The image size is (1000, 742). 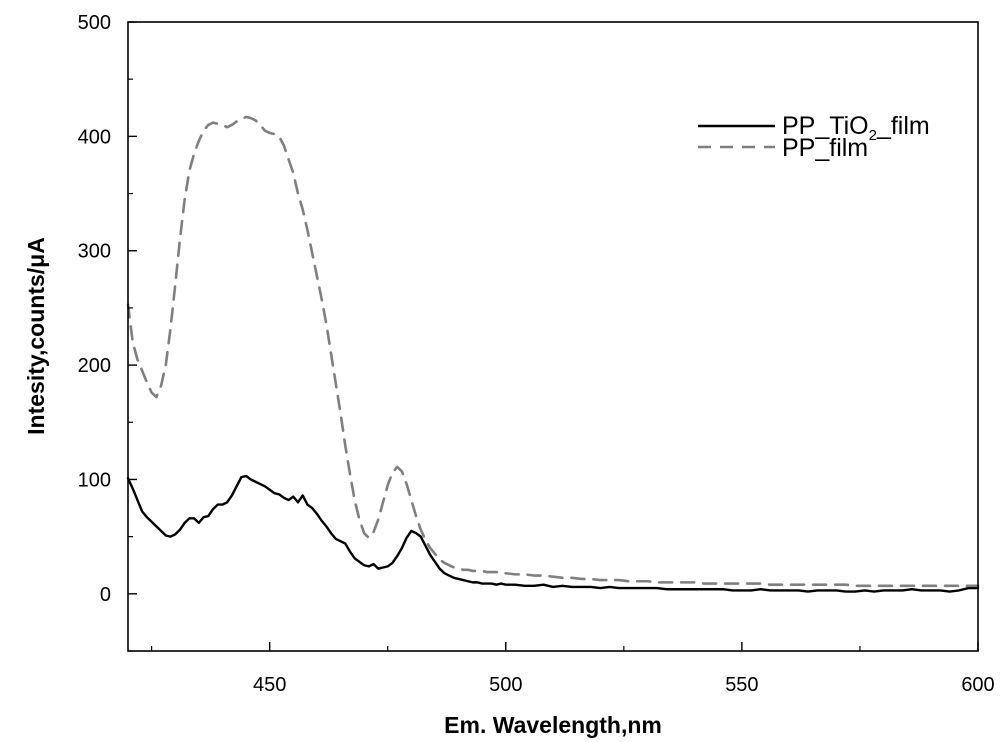 I want to click on series-line-pp-tio2-film, so click(x=553, y=533).